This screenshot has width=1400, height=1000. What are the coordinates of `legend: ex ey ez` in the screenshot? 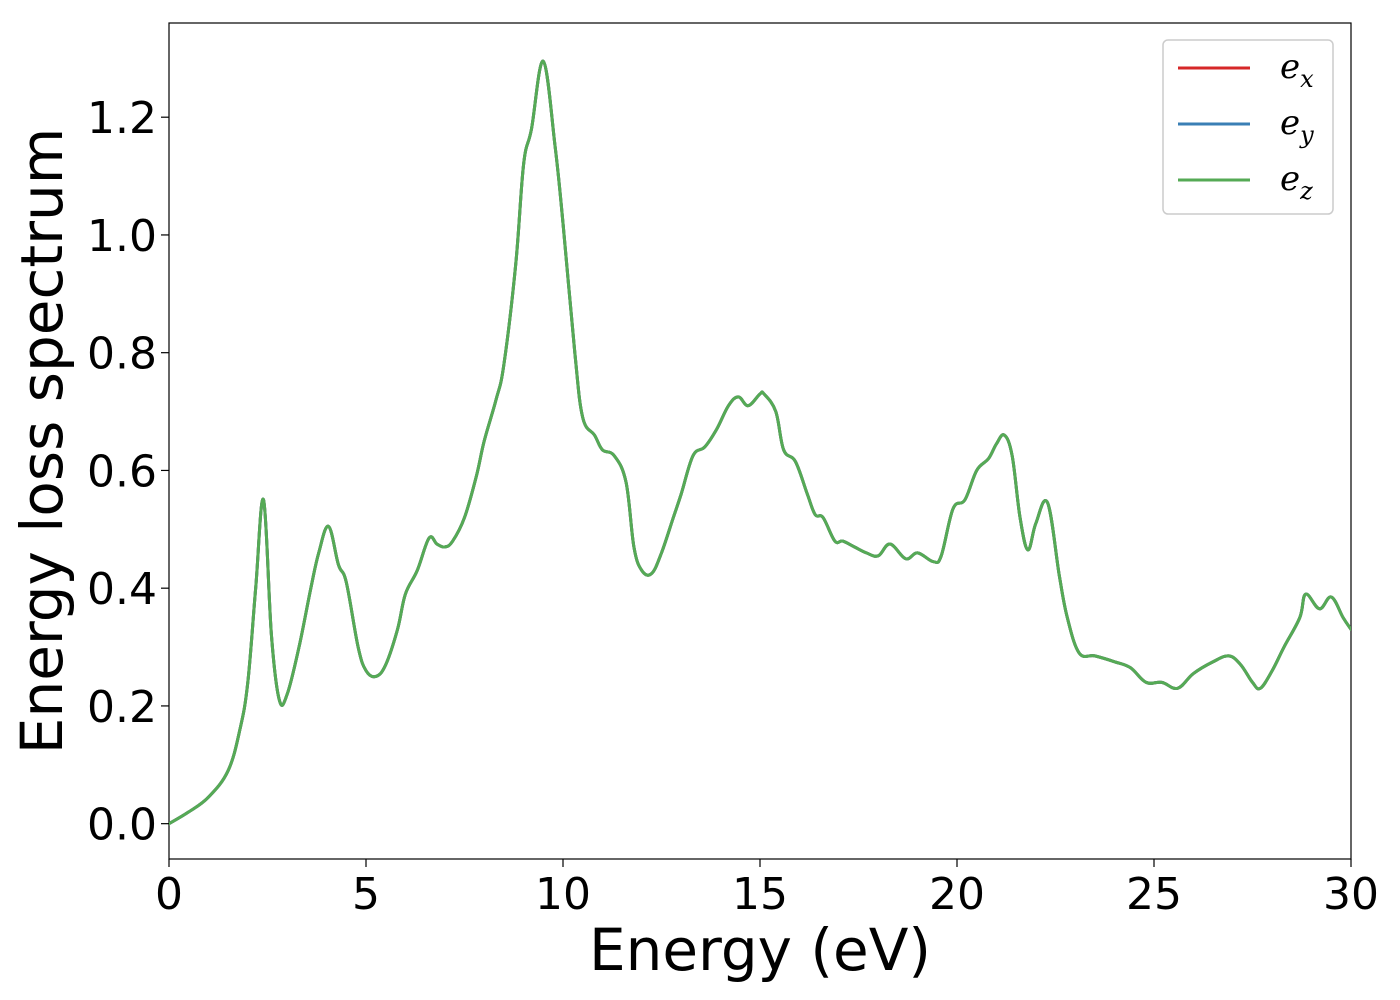 It's located at (1248, 127).